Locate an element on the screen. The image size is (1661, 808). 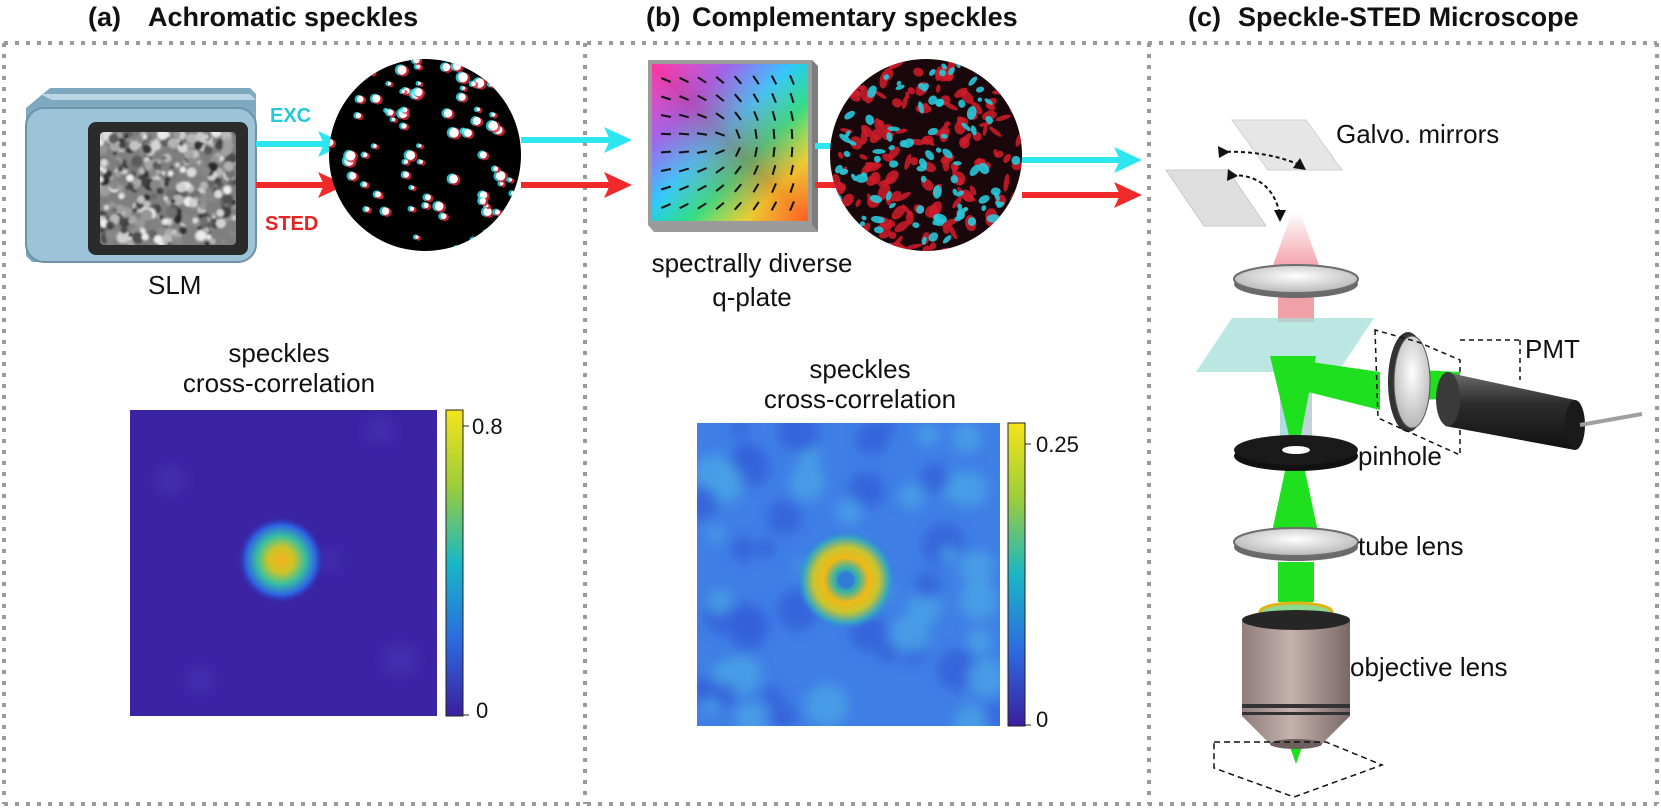
corr-a-title-1: speckles is located at coordinates (278, 353).